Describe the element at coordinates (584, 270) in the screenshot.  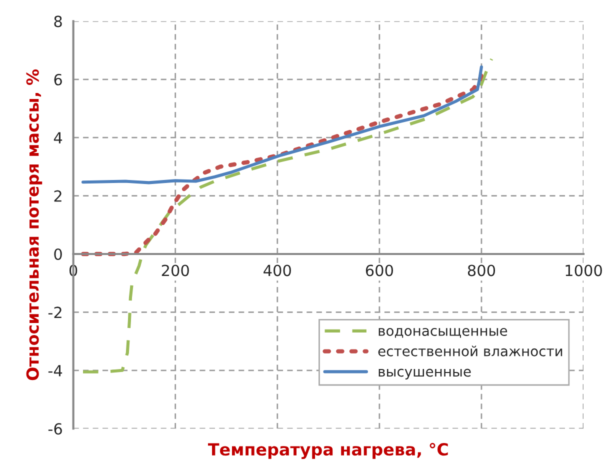
I see `x-tick-label: 1000` at that location.